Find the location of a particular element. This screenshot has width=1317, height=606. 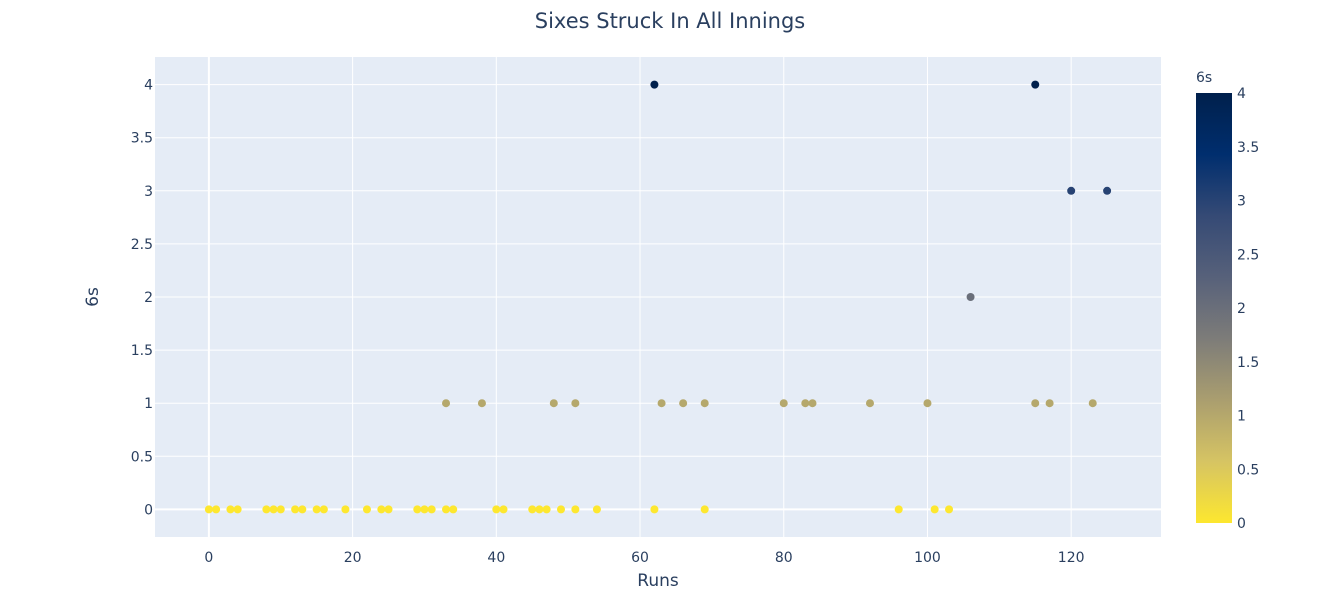

x-tick-label: 100 is located at coordinates (927, 558).